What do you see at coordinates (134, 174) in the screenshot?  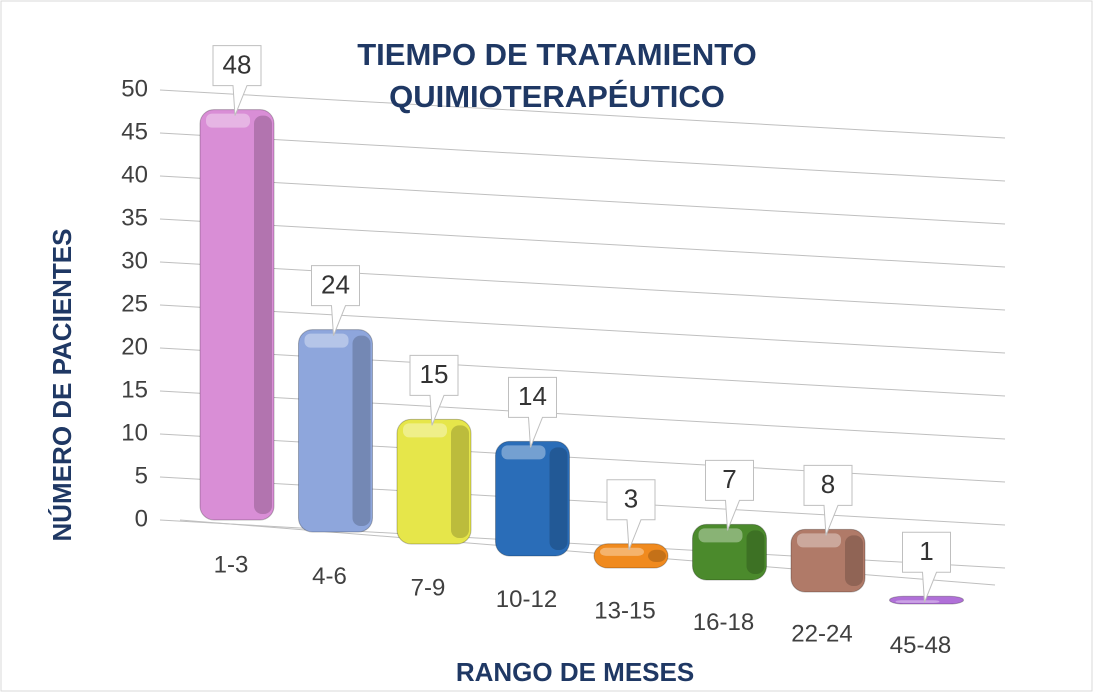 I see `y-tick-label: 40` at bounding box center [134, 174].